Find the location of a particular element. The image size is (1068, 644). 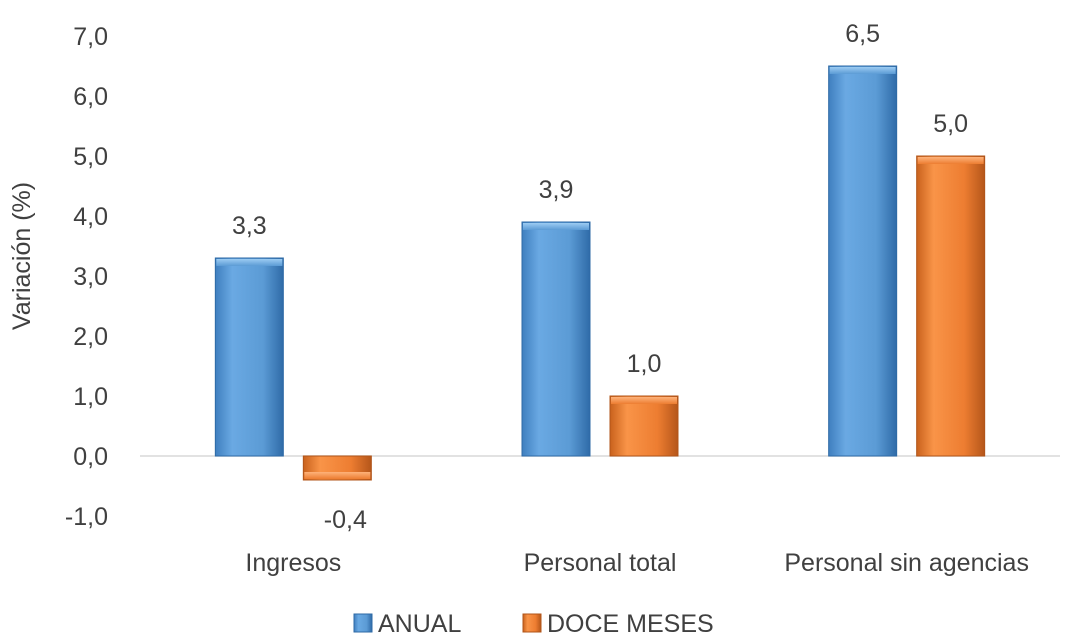

data-label: 1,0 is located at coordinates (644, 364).